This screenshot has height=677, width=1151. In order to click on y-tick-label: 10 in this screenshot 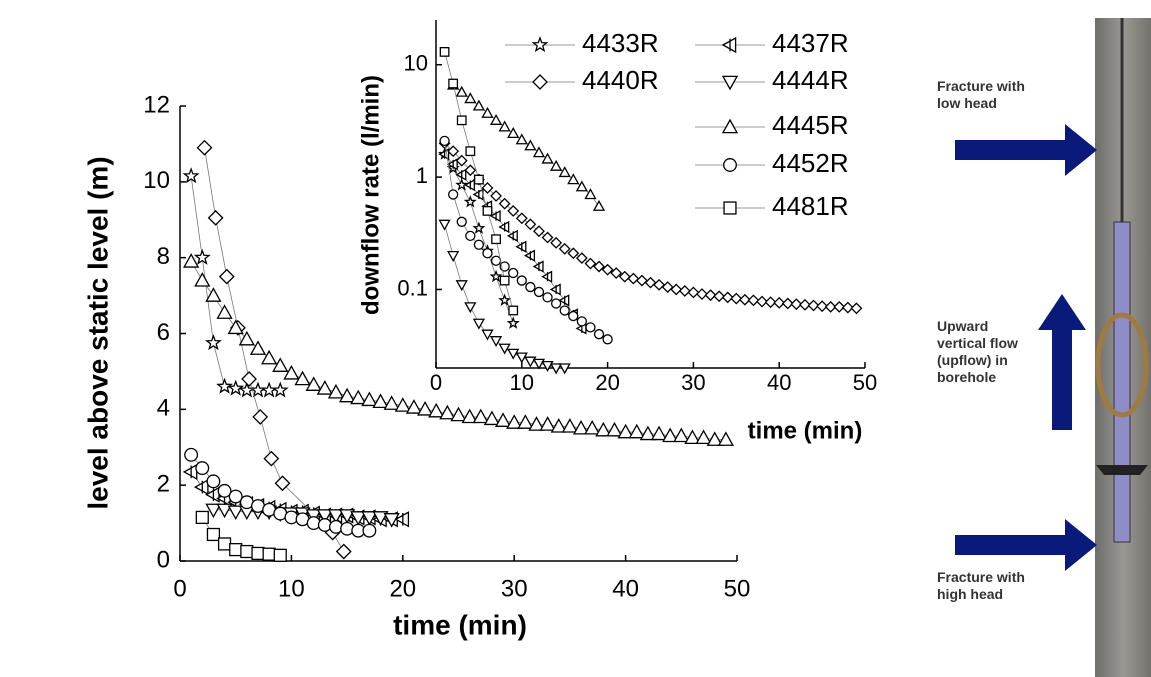, I will do `click(156, 180)`.